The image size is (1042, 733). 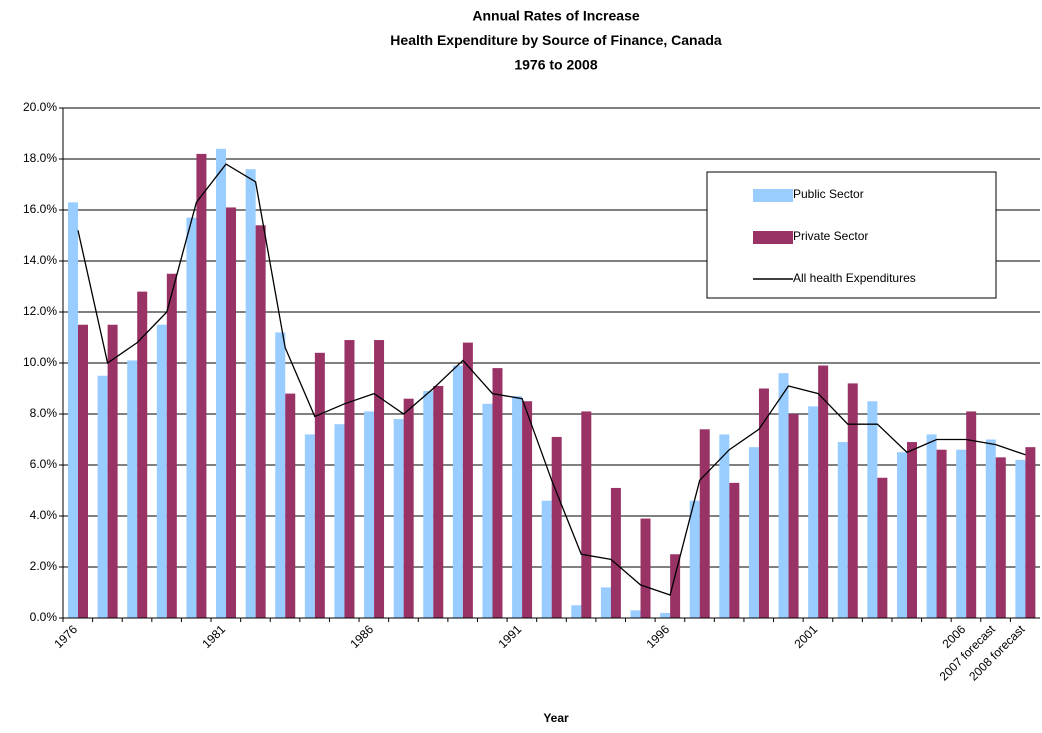 I want to click on chart-title: 1976 to 2008, so click(x=555, y=65).